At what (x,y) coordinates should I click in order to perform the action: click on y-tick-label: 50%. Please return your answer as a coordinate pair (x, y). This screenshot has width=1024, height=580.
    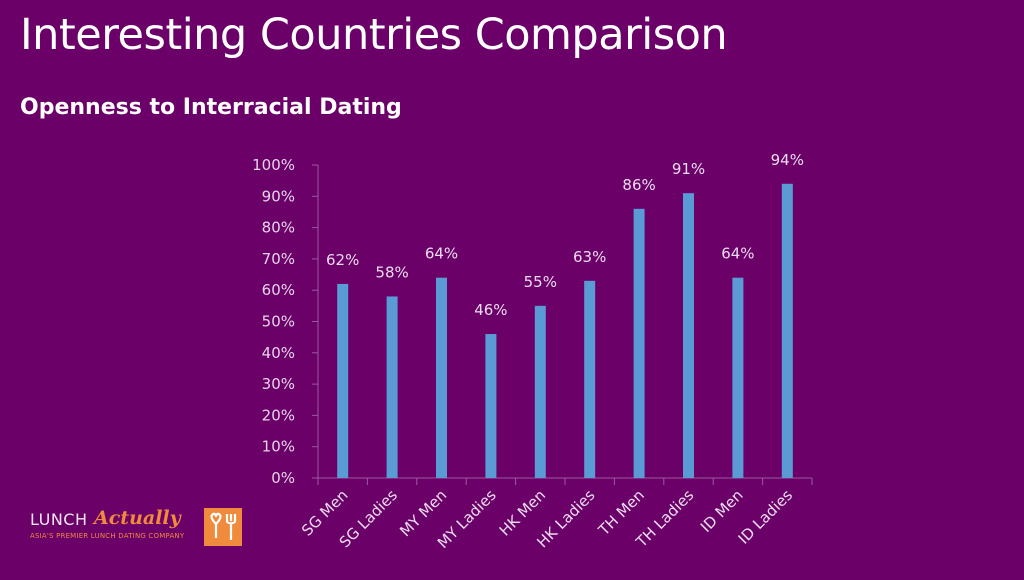
    Looking at the image, I should click on (278, 322).